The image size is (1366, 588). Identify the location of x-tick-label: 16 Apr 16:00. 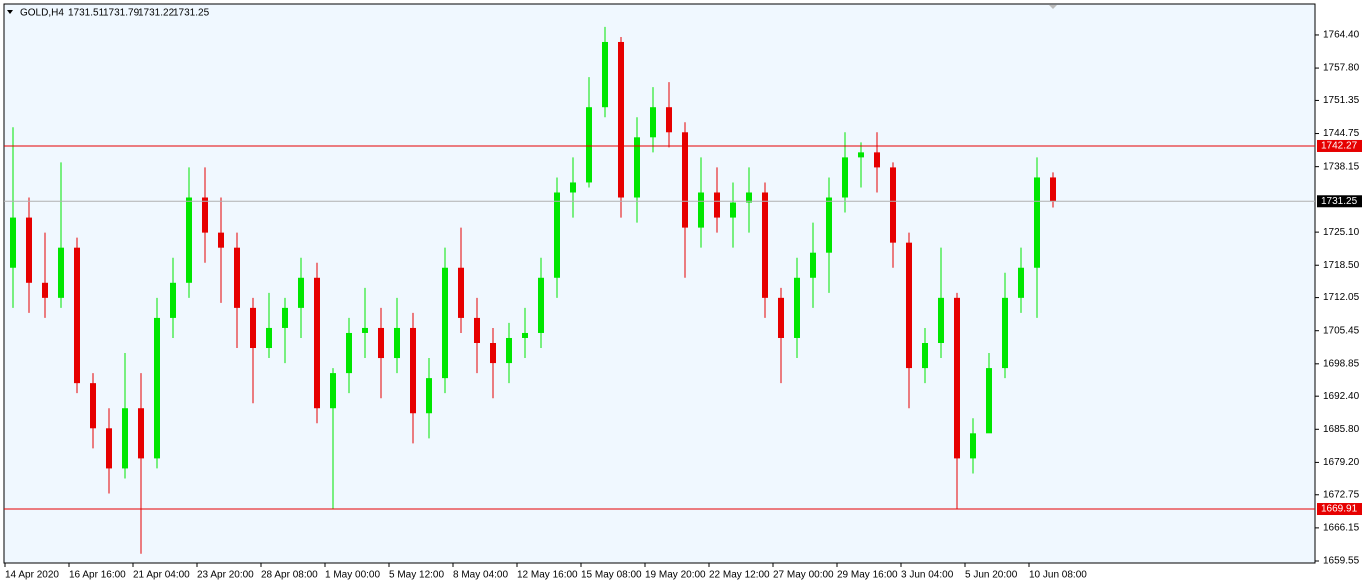
(97, 575).